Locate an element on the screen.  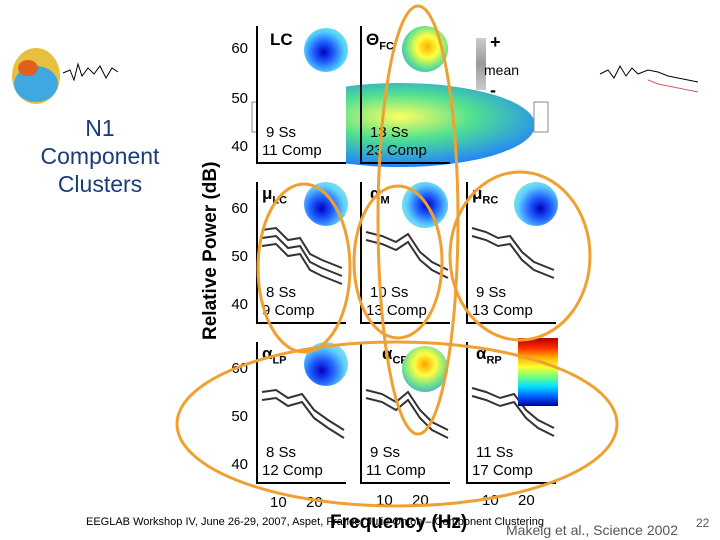
page-number: 22 is located at coordinates (703, 523).